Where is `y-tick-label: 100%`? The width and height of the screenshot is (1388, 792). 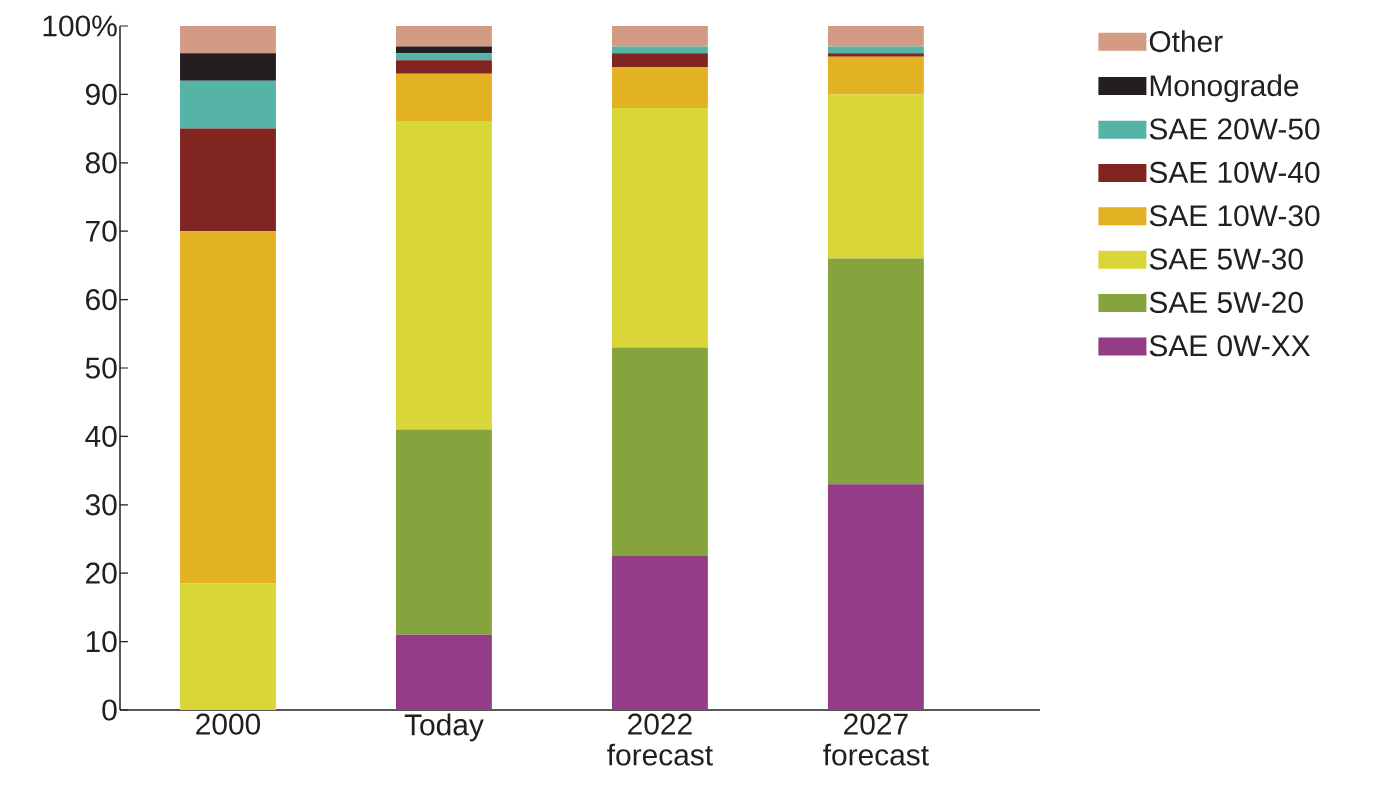 y-tick-label: 100% is located at coordinates (80, 26).